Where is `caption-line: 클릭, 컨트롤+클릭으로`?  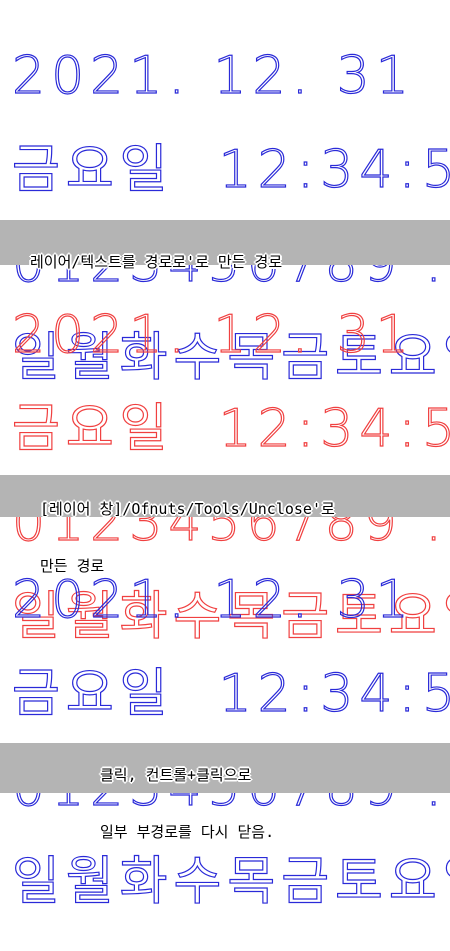 caption-line: 클릭, 컨트롤+클릭으로 is located at coordinates (176, 775).